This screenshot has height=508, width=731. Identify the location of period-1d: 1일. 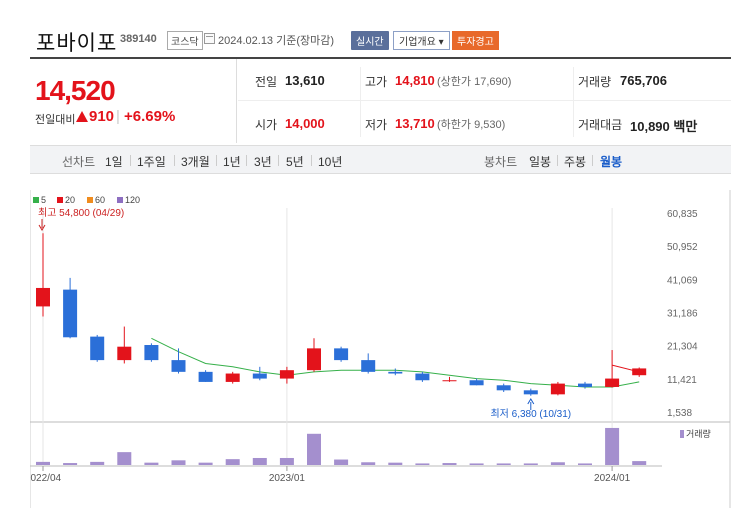
(114, 162).